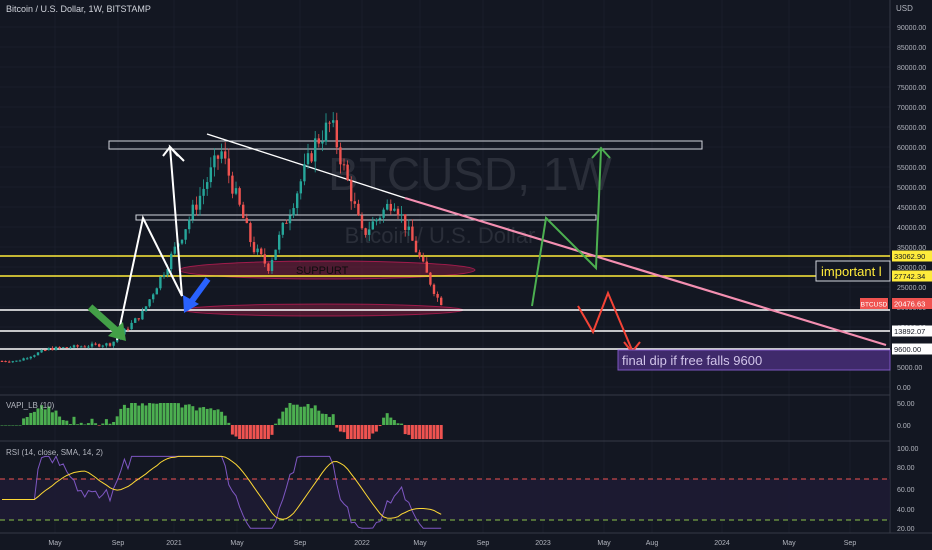 The width and height of the screenshot is (932, 550). What do you see at coordinates (221, 421) in the screenshot?
I see `vapi-histogram` at bounding box center [221, 421].